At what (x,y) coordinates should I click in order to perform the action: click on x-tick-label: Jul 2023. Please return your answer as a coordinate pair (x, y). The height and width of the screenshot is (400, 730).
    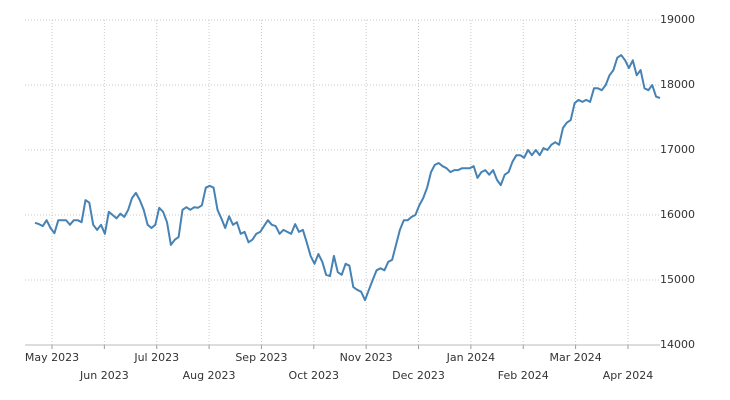
    Looking at the image, I should click on (156, 357).